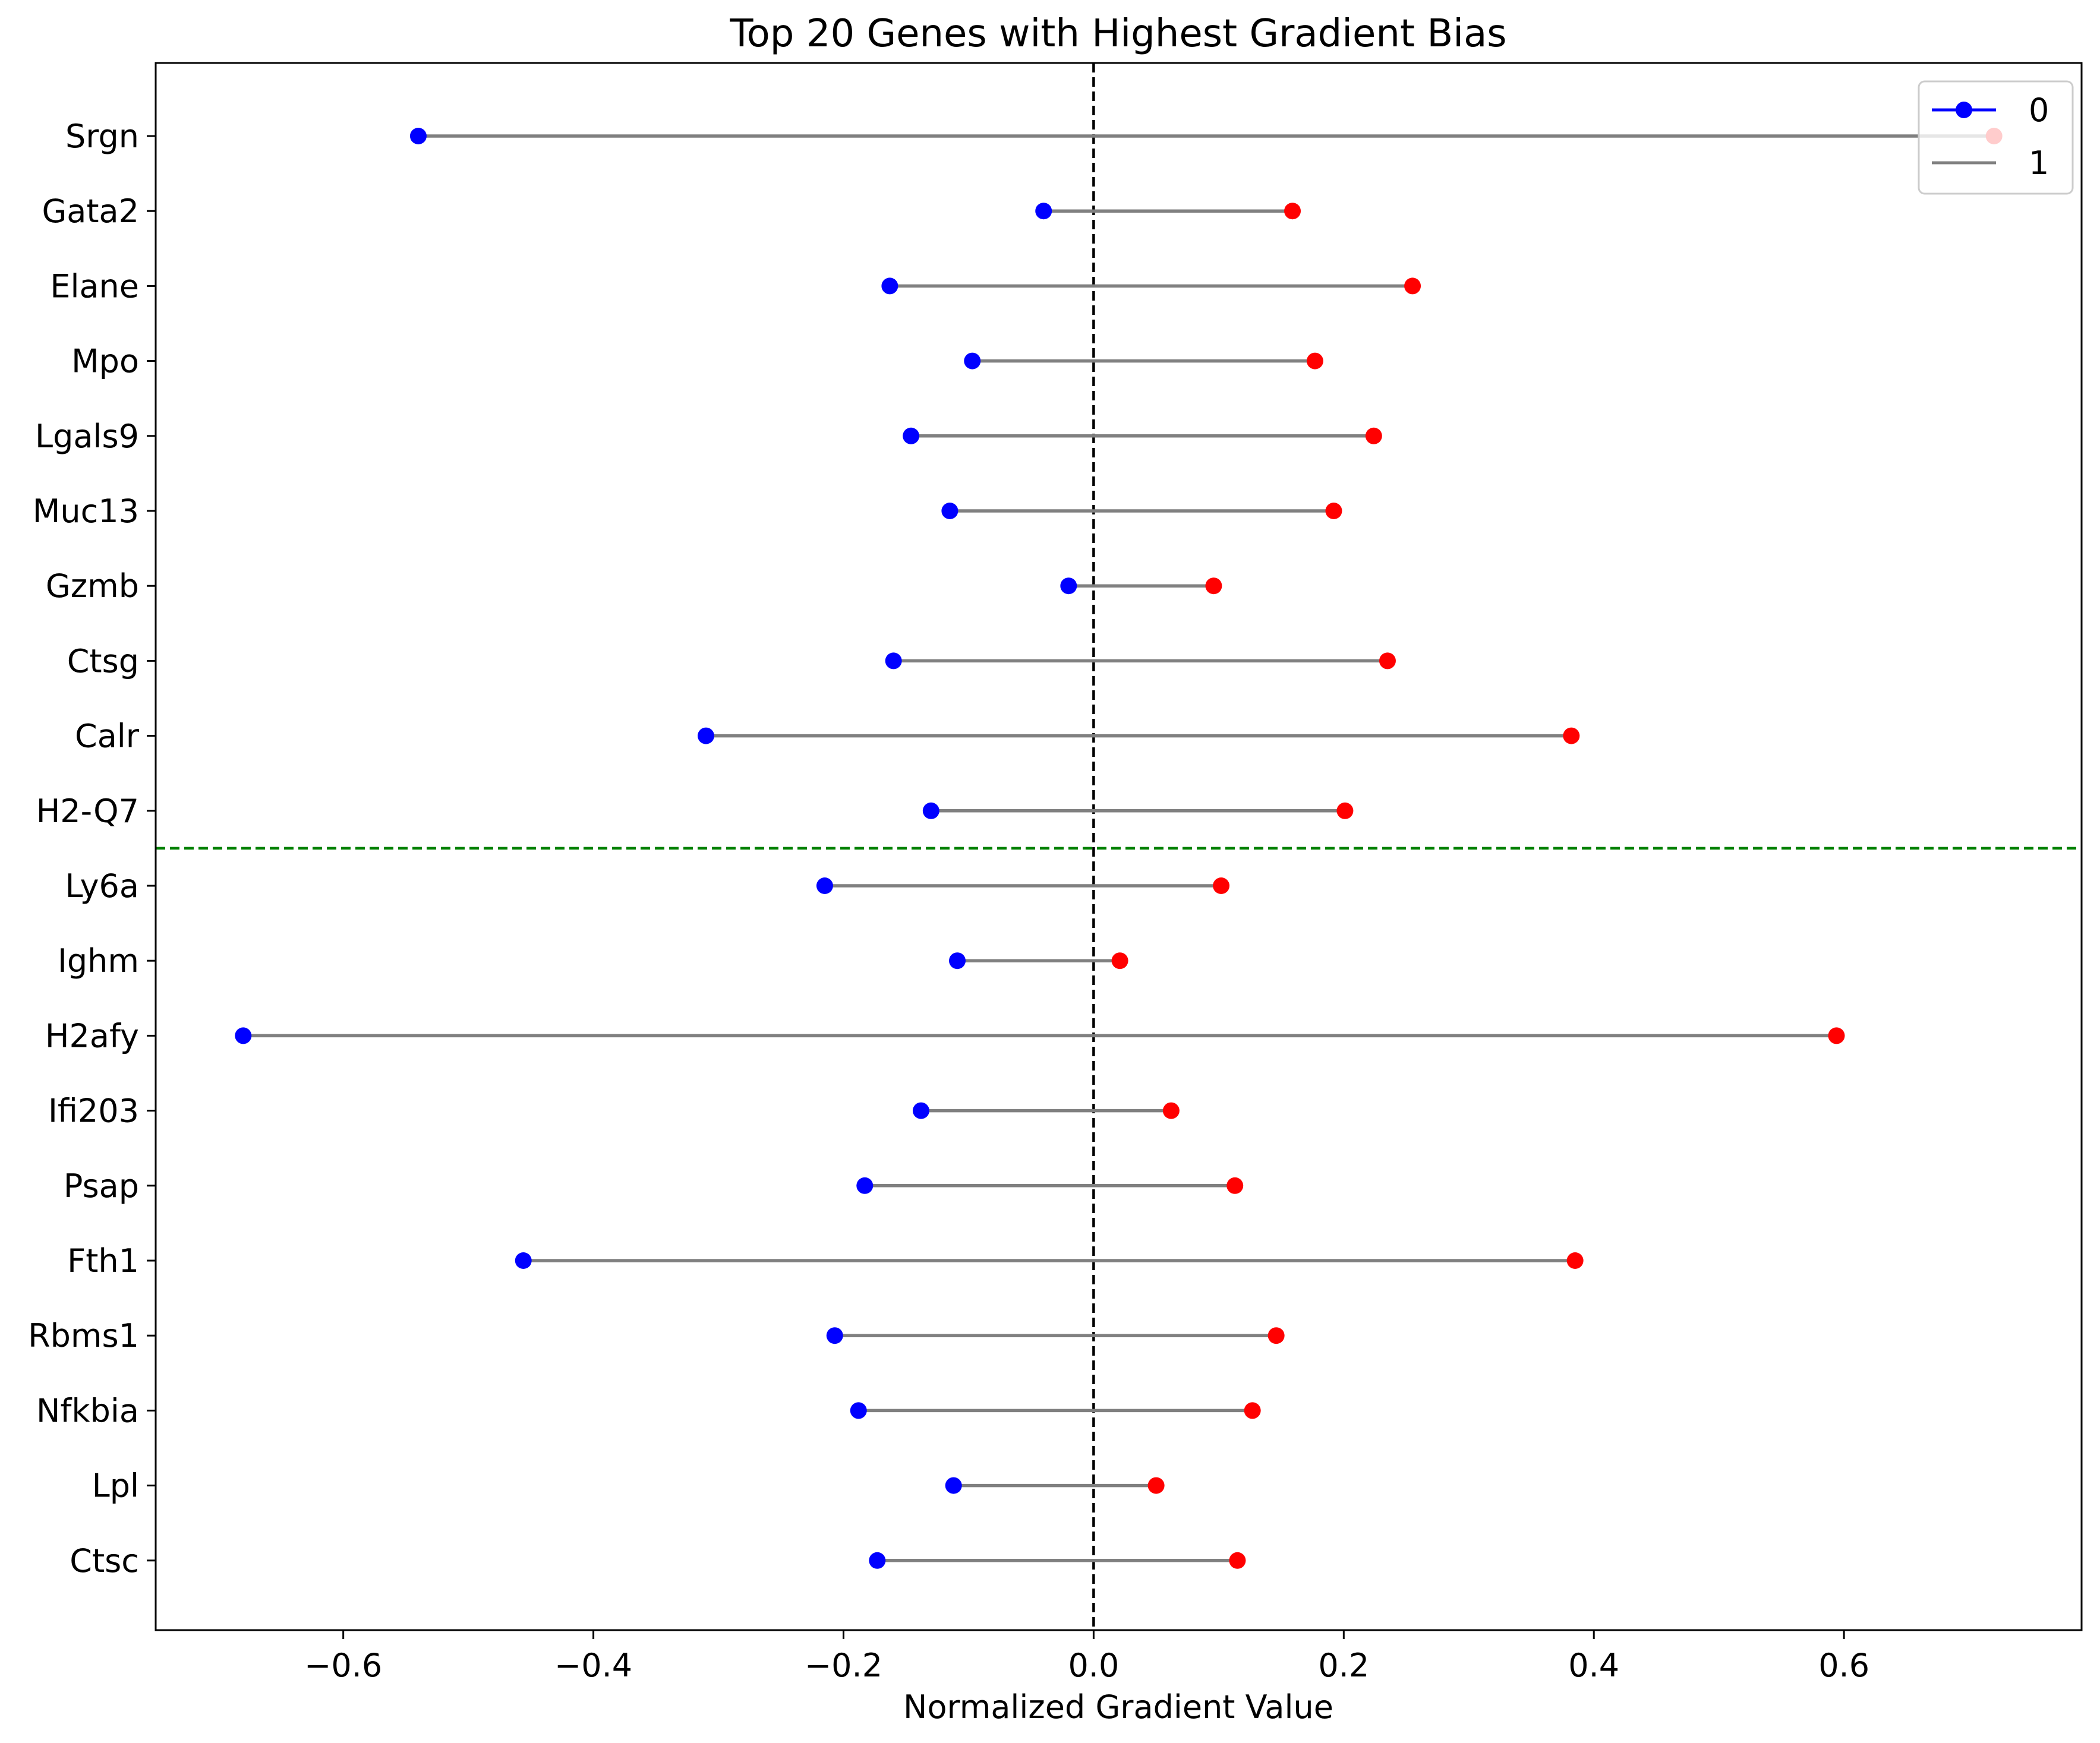  What do you see at coordinates (1117, 34) in the screenshot?
I see `chart-title: Top 20 Genes with Highest Gradient Bias` at bounding box center [1117, 34].